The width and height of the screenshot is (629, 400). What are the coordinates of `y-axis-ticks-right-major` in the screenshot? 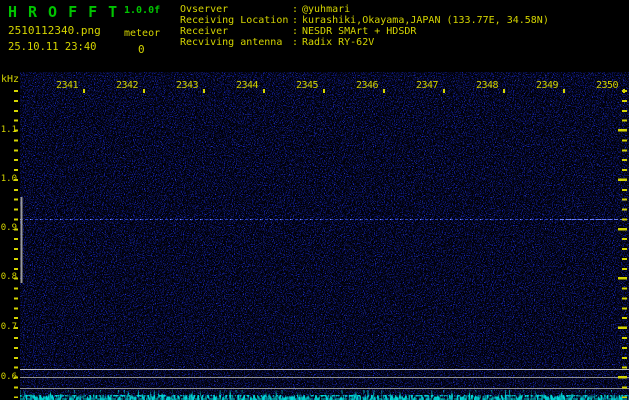 It's located at (622, 254).